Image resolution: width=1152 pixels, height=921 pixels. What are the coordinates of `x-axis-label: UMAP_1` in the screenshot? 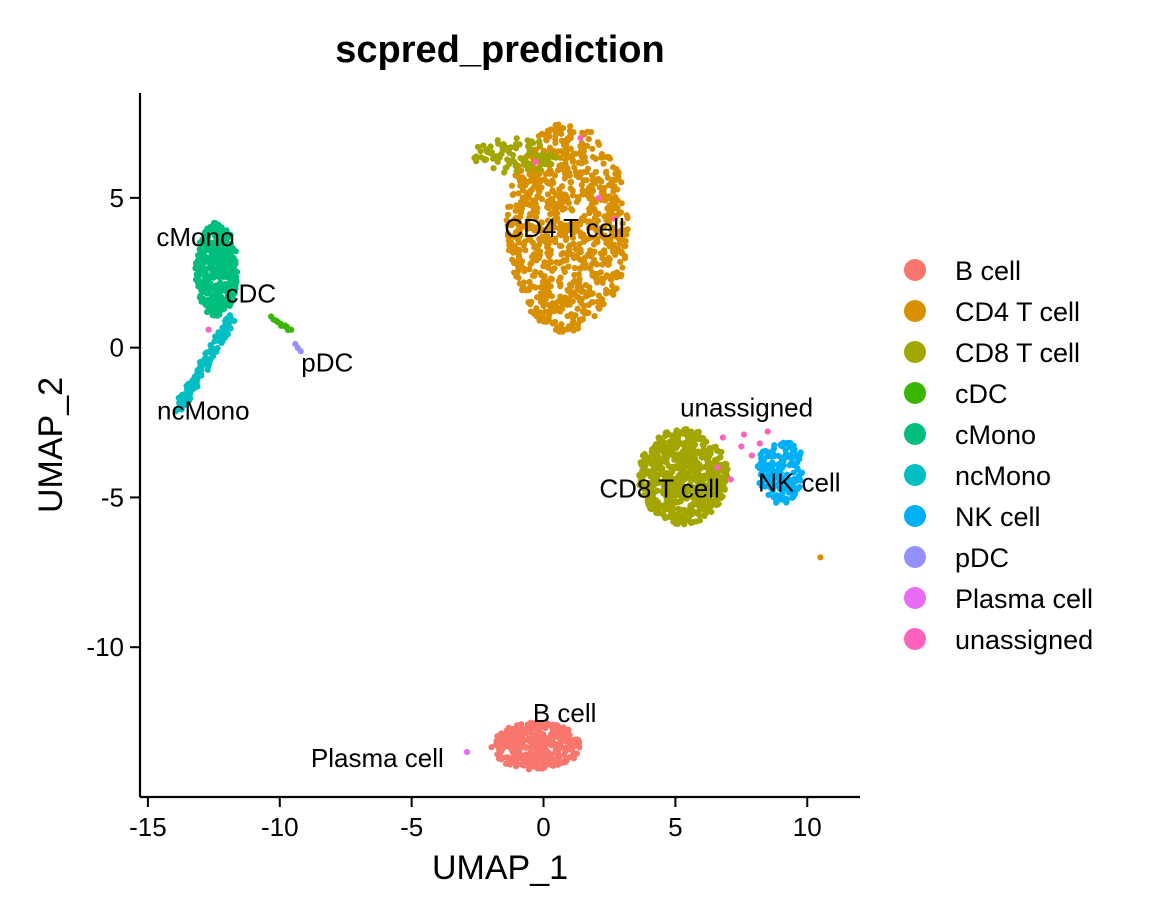 It's located at (500, 868).